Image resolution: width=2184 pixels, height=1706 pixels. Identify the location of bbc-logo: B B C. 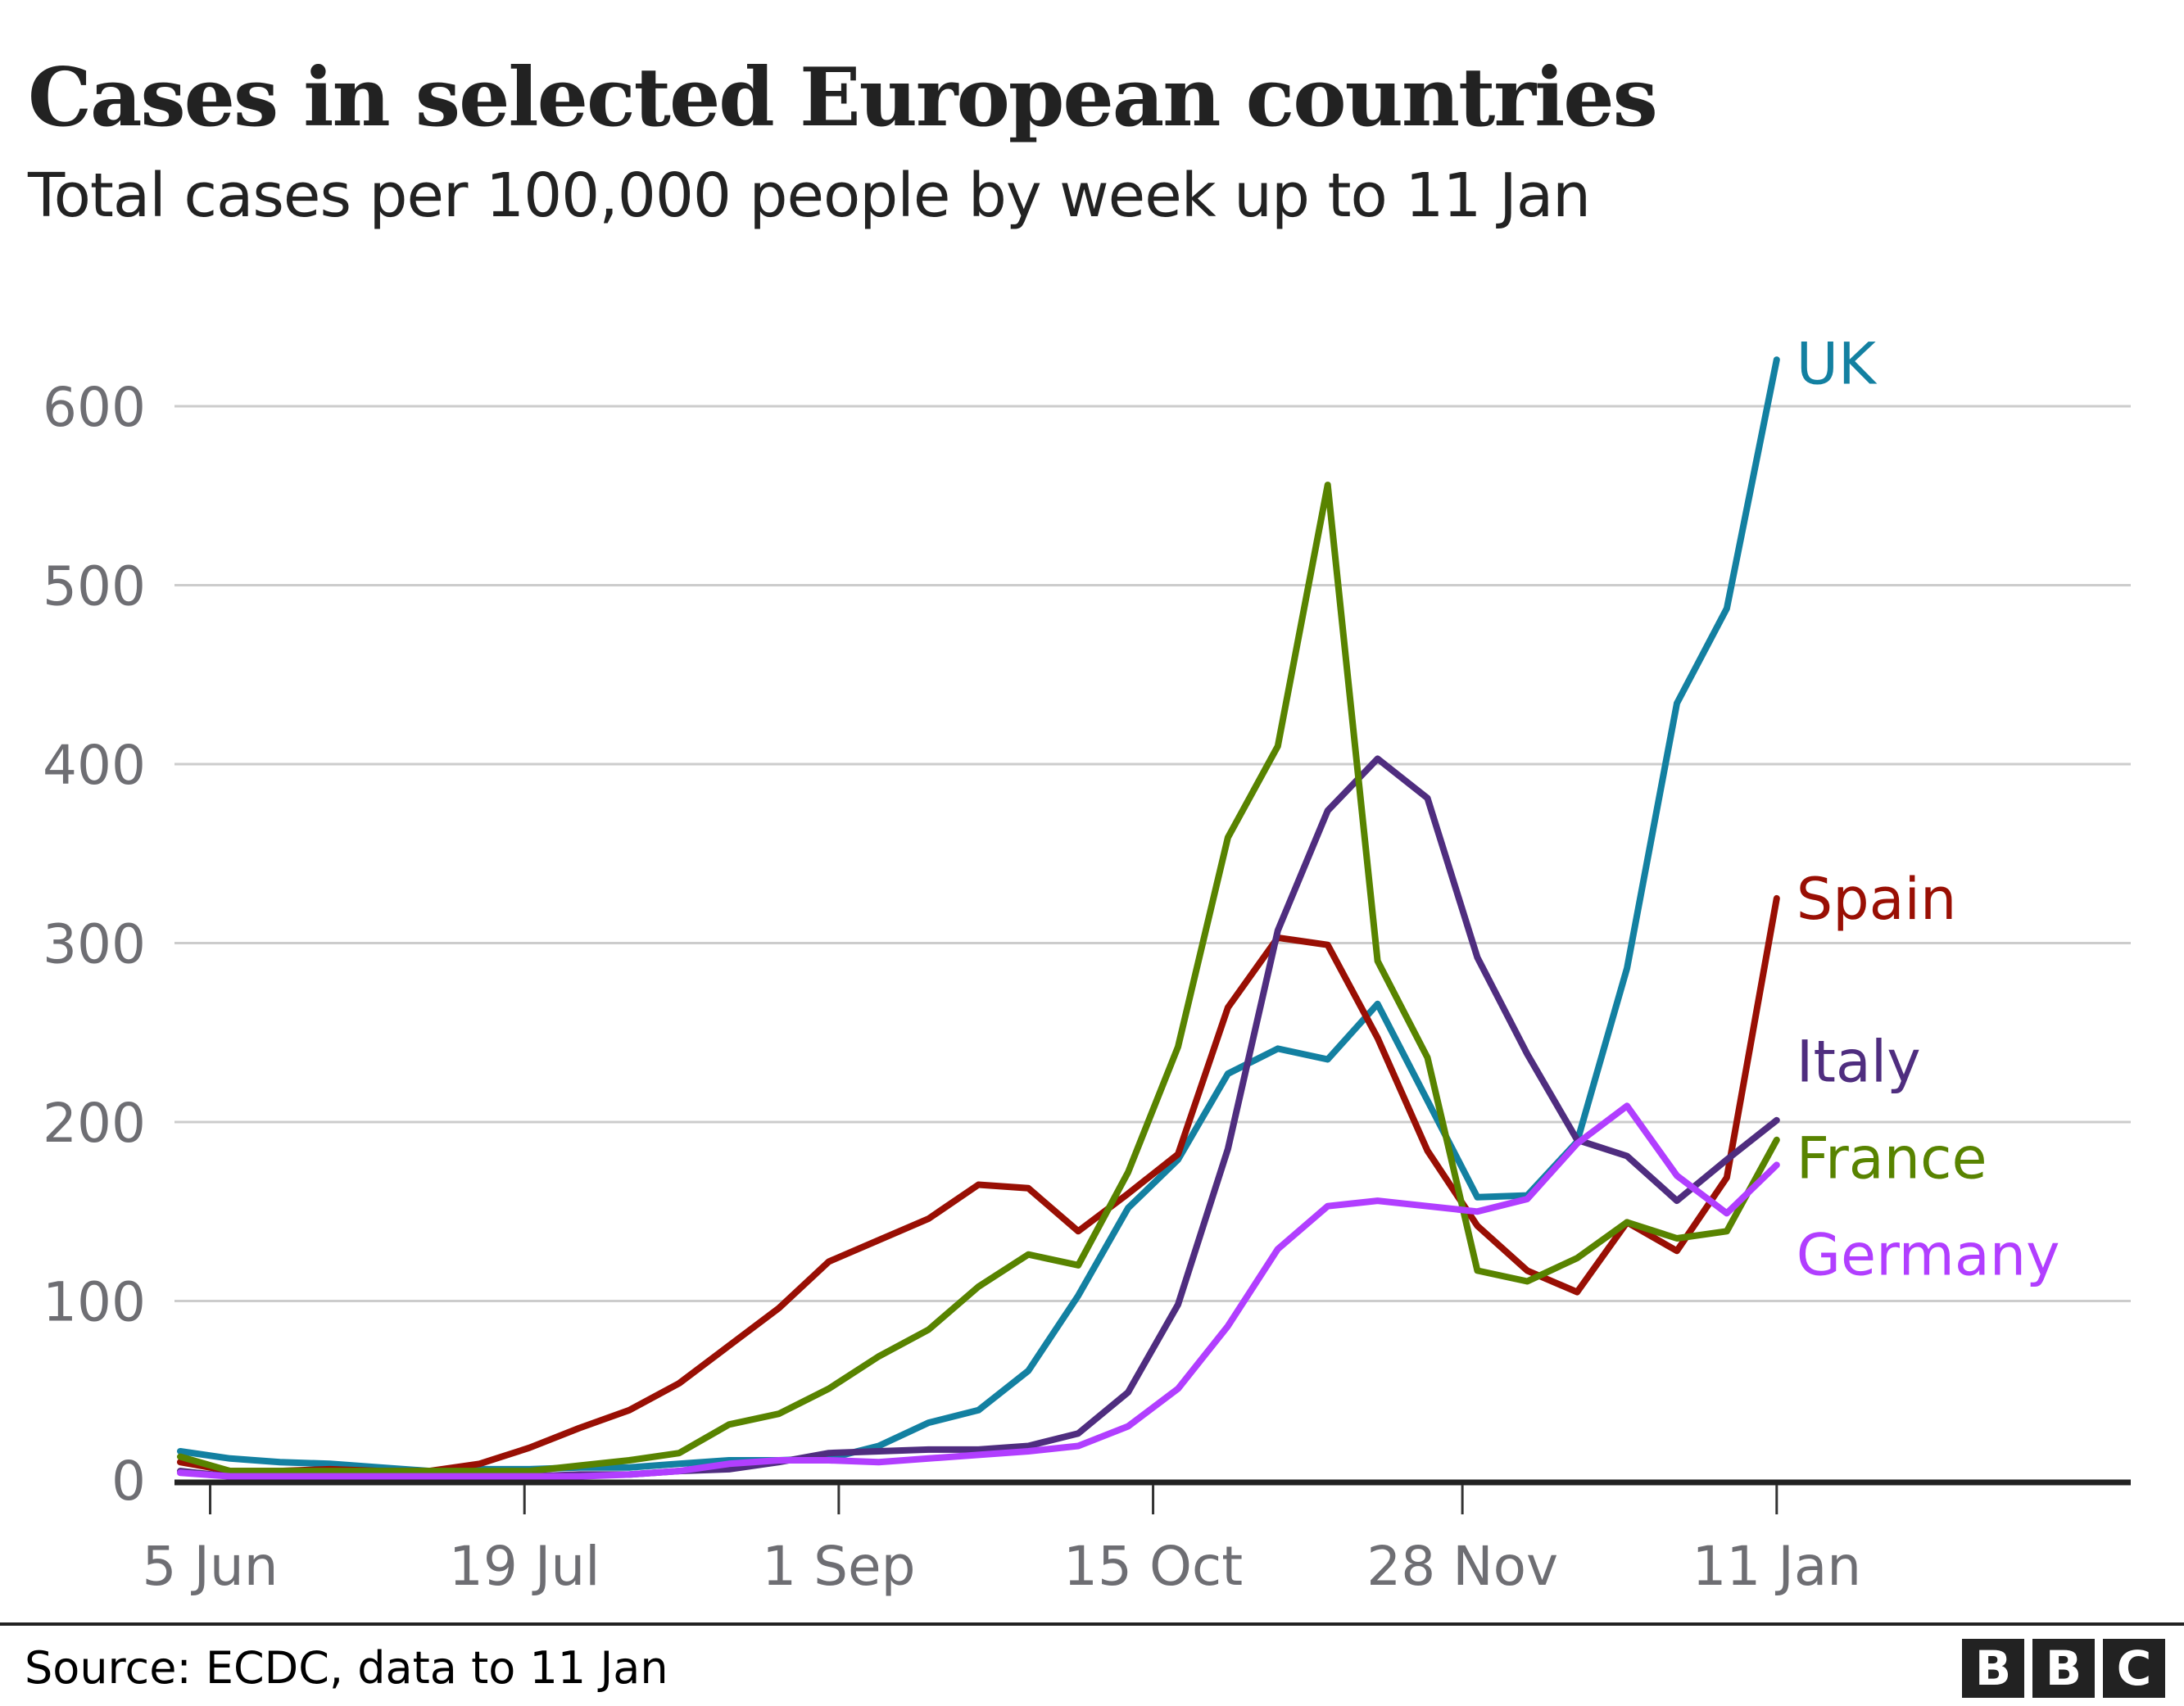
(2063, 1668).